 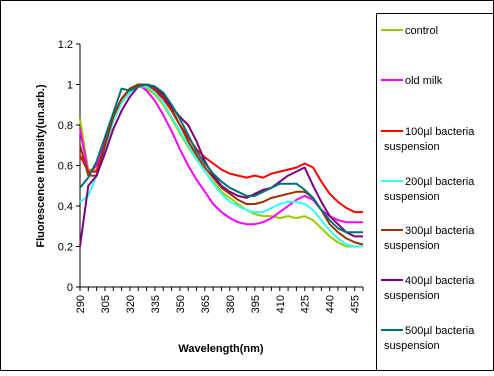 I want to click on x-tick-label: 410, so click(x=281, y=304).